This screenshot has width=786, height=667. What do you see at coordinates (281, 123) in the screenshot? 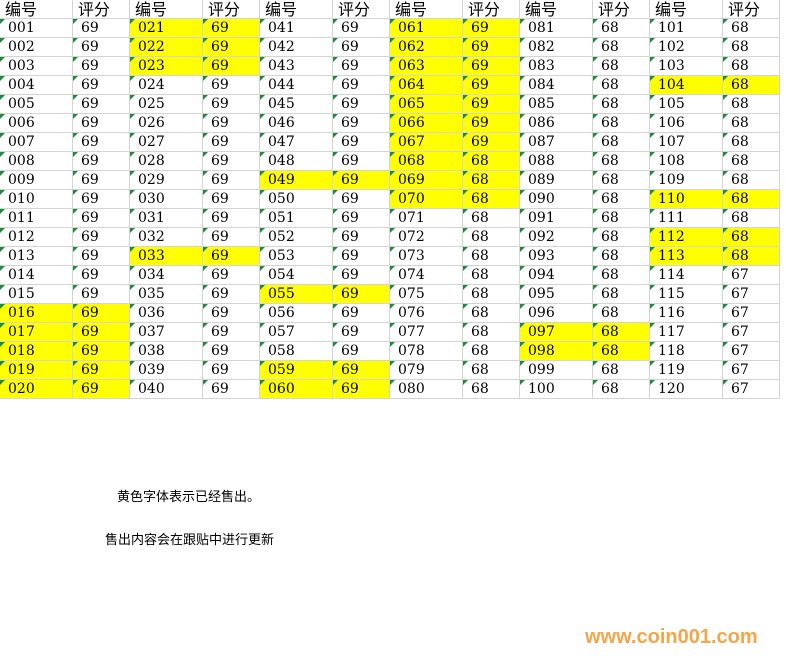
I see `cell-text: 046` at bounding box center [281, 123].